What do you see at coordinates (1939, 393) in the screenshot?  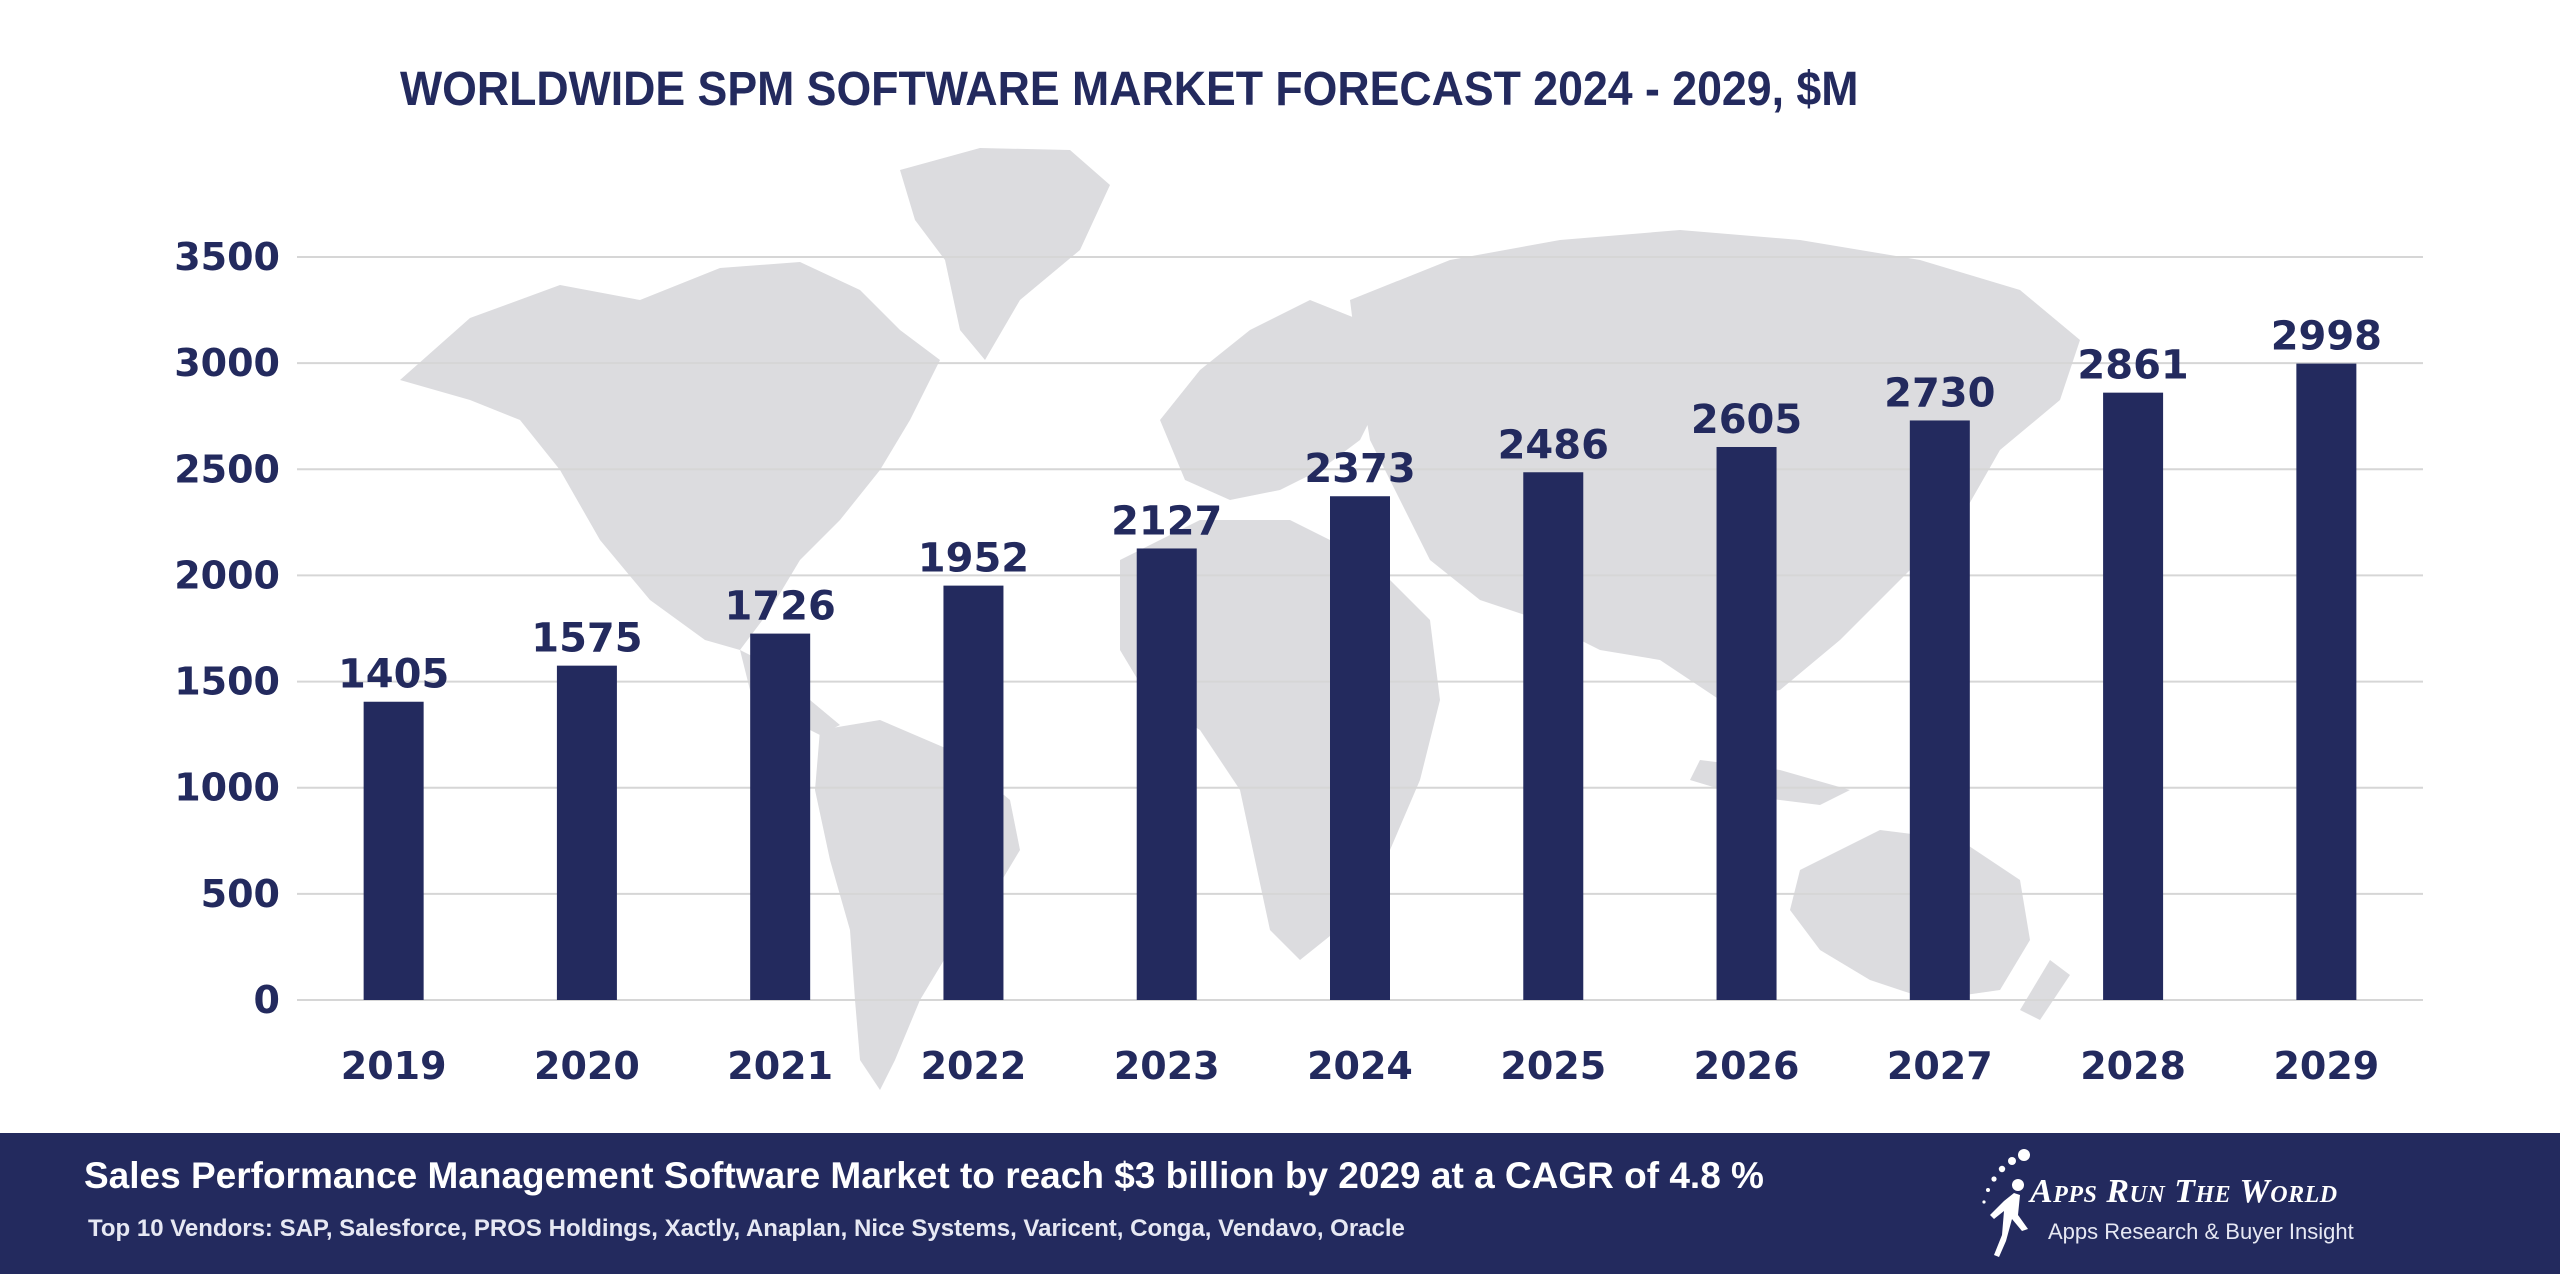 I see `data-label: 2730` at bounding box center [1939, 393].